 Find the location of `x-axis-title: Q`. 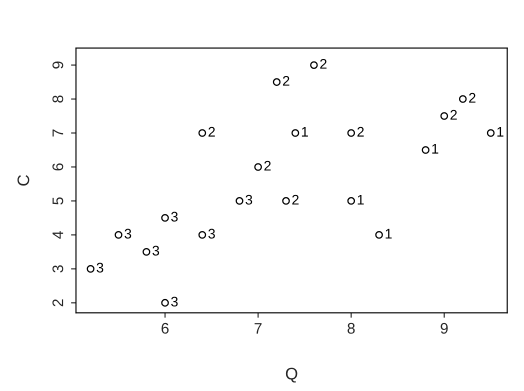

x-axis-title: Q is located at coordinates (292, 375).